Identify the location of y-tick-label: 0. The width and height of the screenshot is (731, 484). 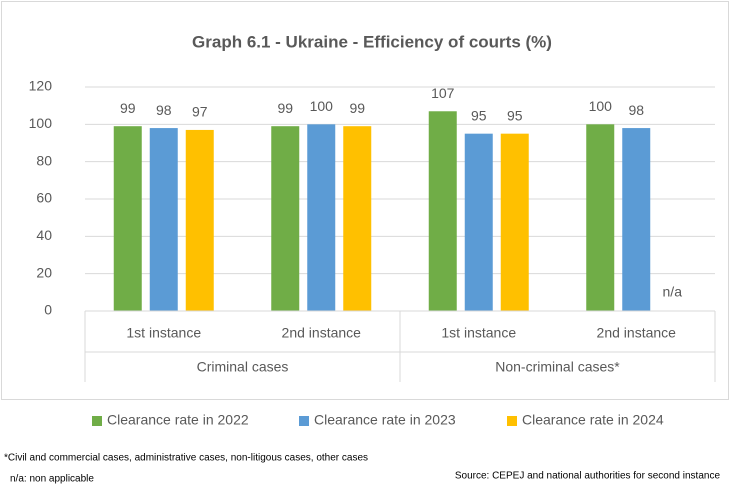
(48, 310).